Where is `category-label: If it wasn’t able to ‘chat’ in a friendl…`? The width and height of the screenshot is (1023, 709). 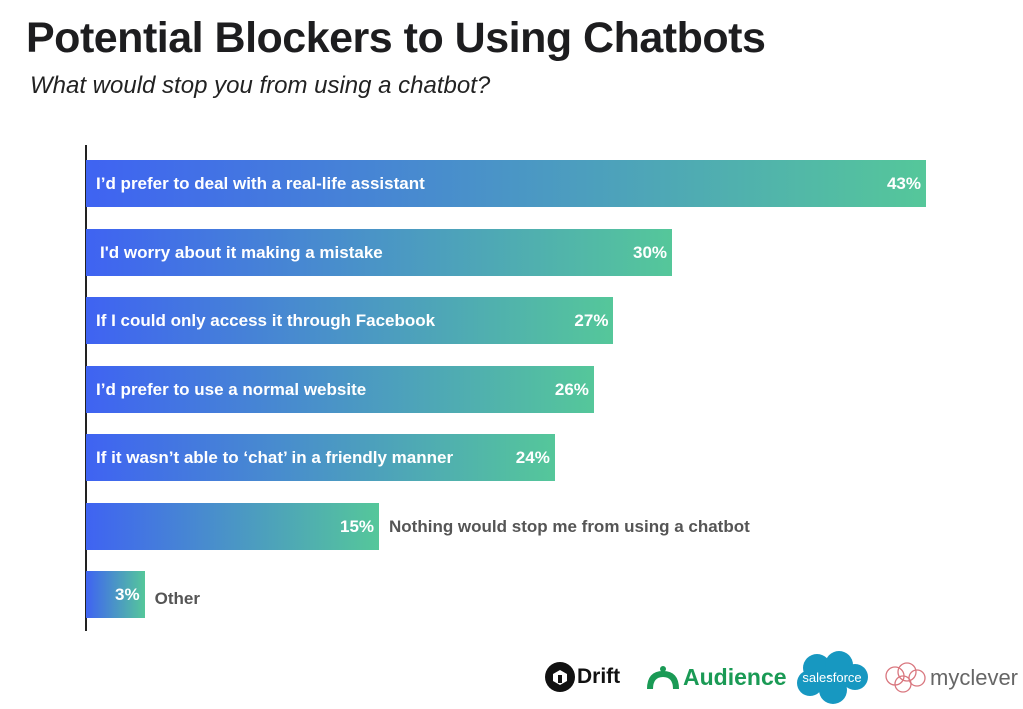 category-label: If it wasn’t able to ‘chat’ in a friendl… is located at coordinates (275, 457).